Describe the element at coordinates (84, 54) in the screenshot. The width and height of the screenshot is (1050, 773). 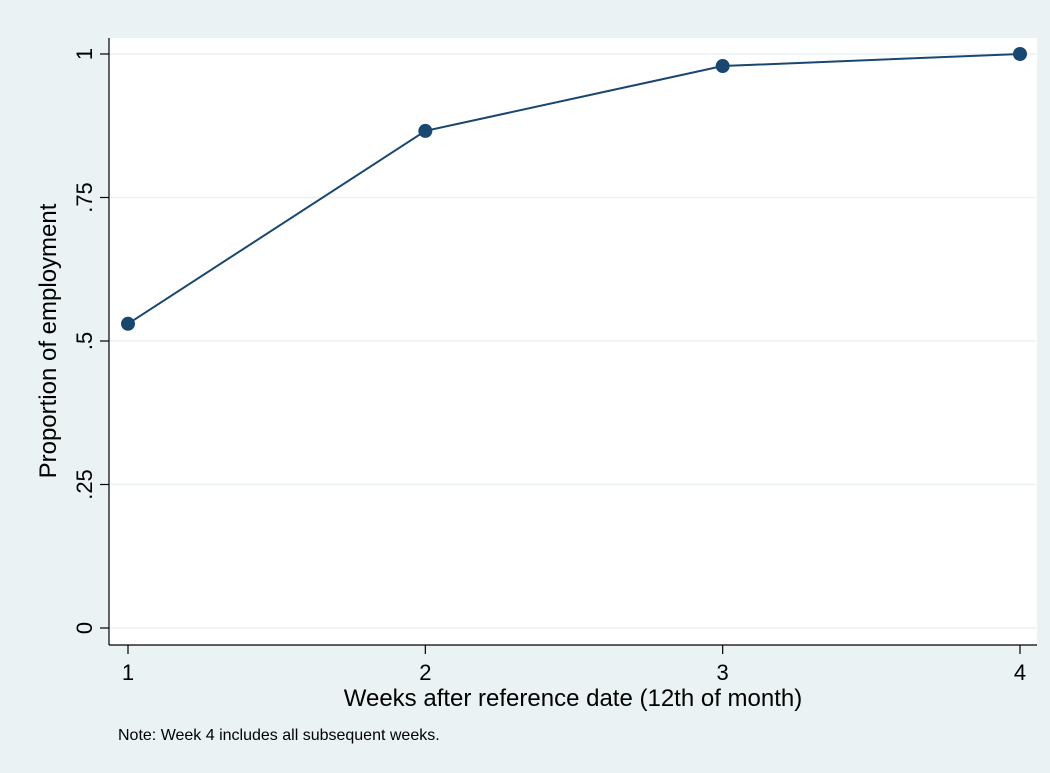
I see `y-tick-label: 1` at that location.